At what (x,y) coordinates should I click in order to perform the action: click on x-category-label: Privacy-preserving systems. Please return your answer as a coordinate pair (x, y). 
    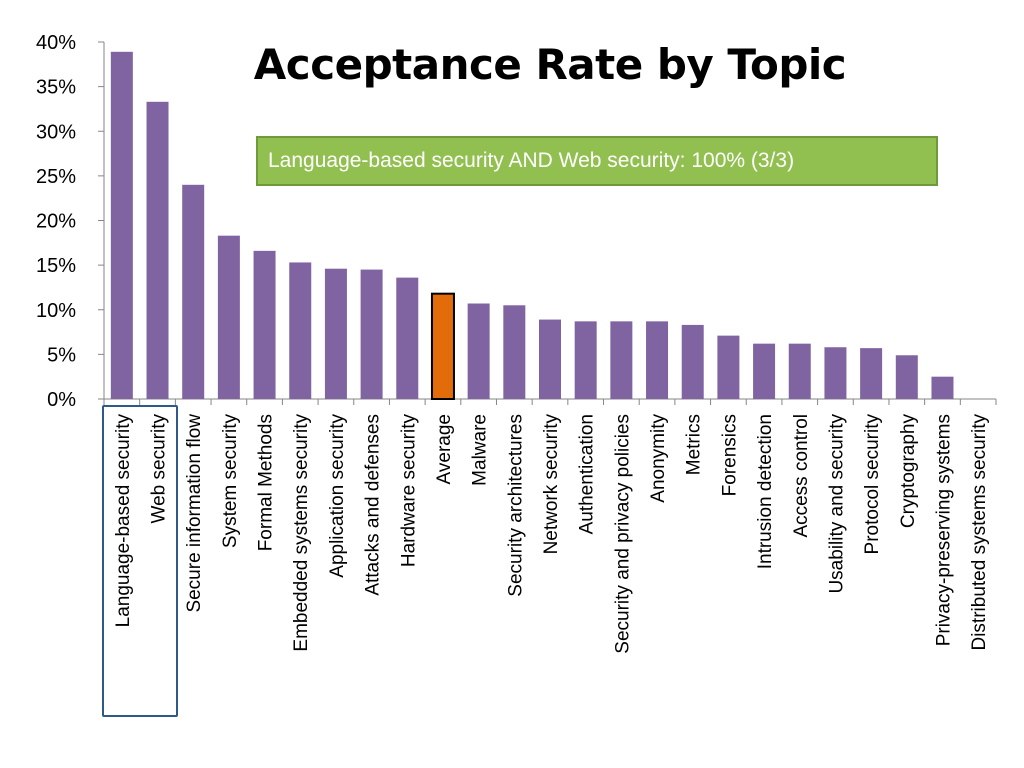
    Looking at the image, I should click on (943, 530).